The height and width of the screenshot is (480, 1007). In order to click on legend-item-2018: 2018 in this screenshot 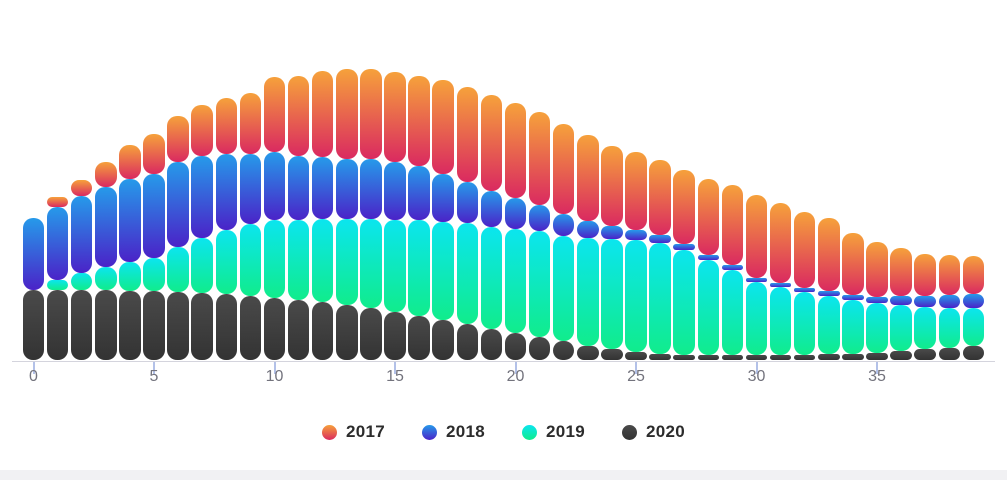, I will do `click(453, 432)`.